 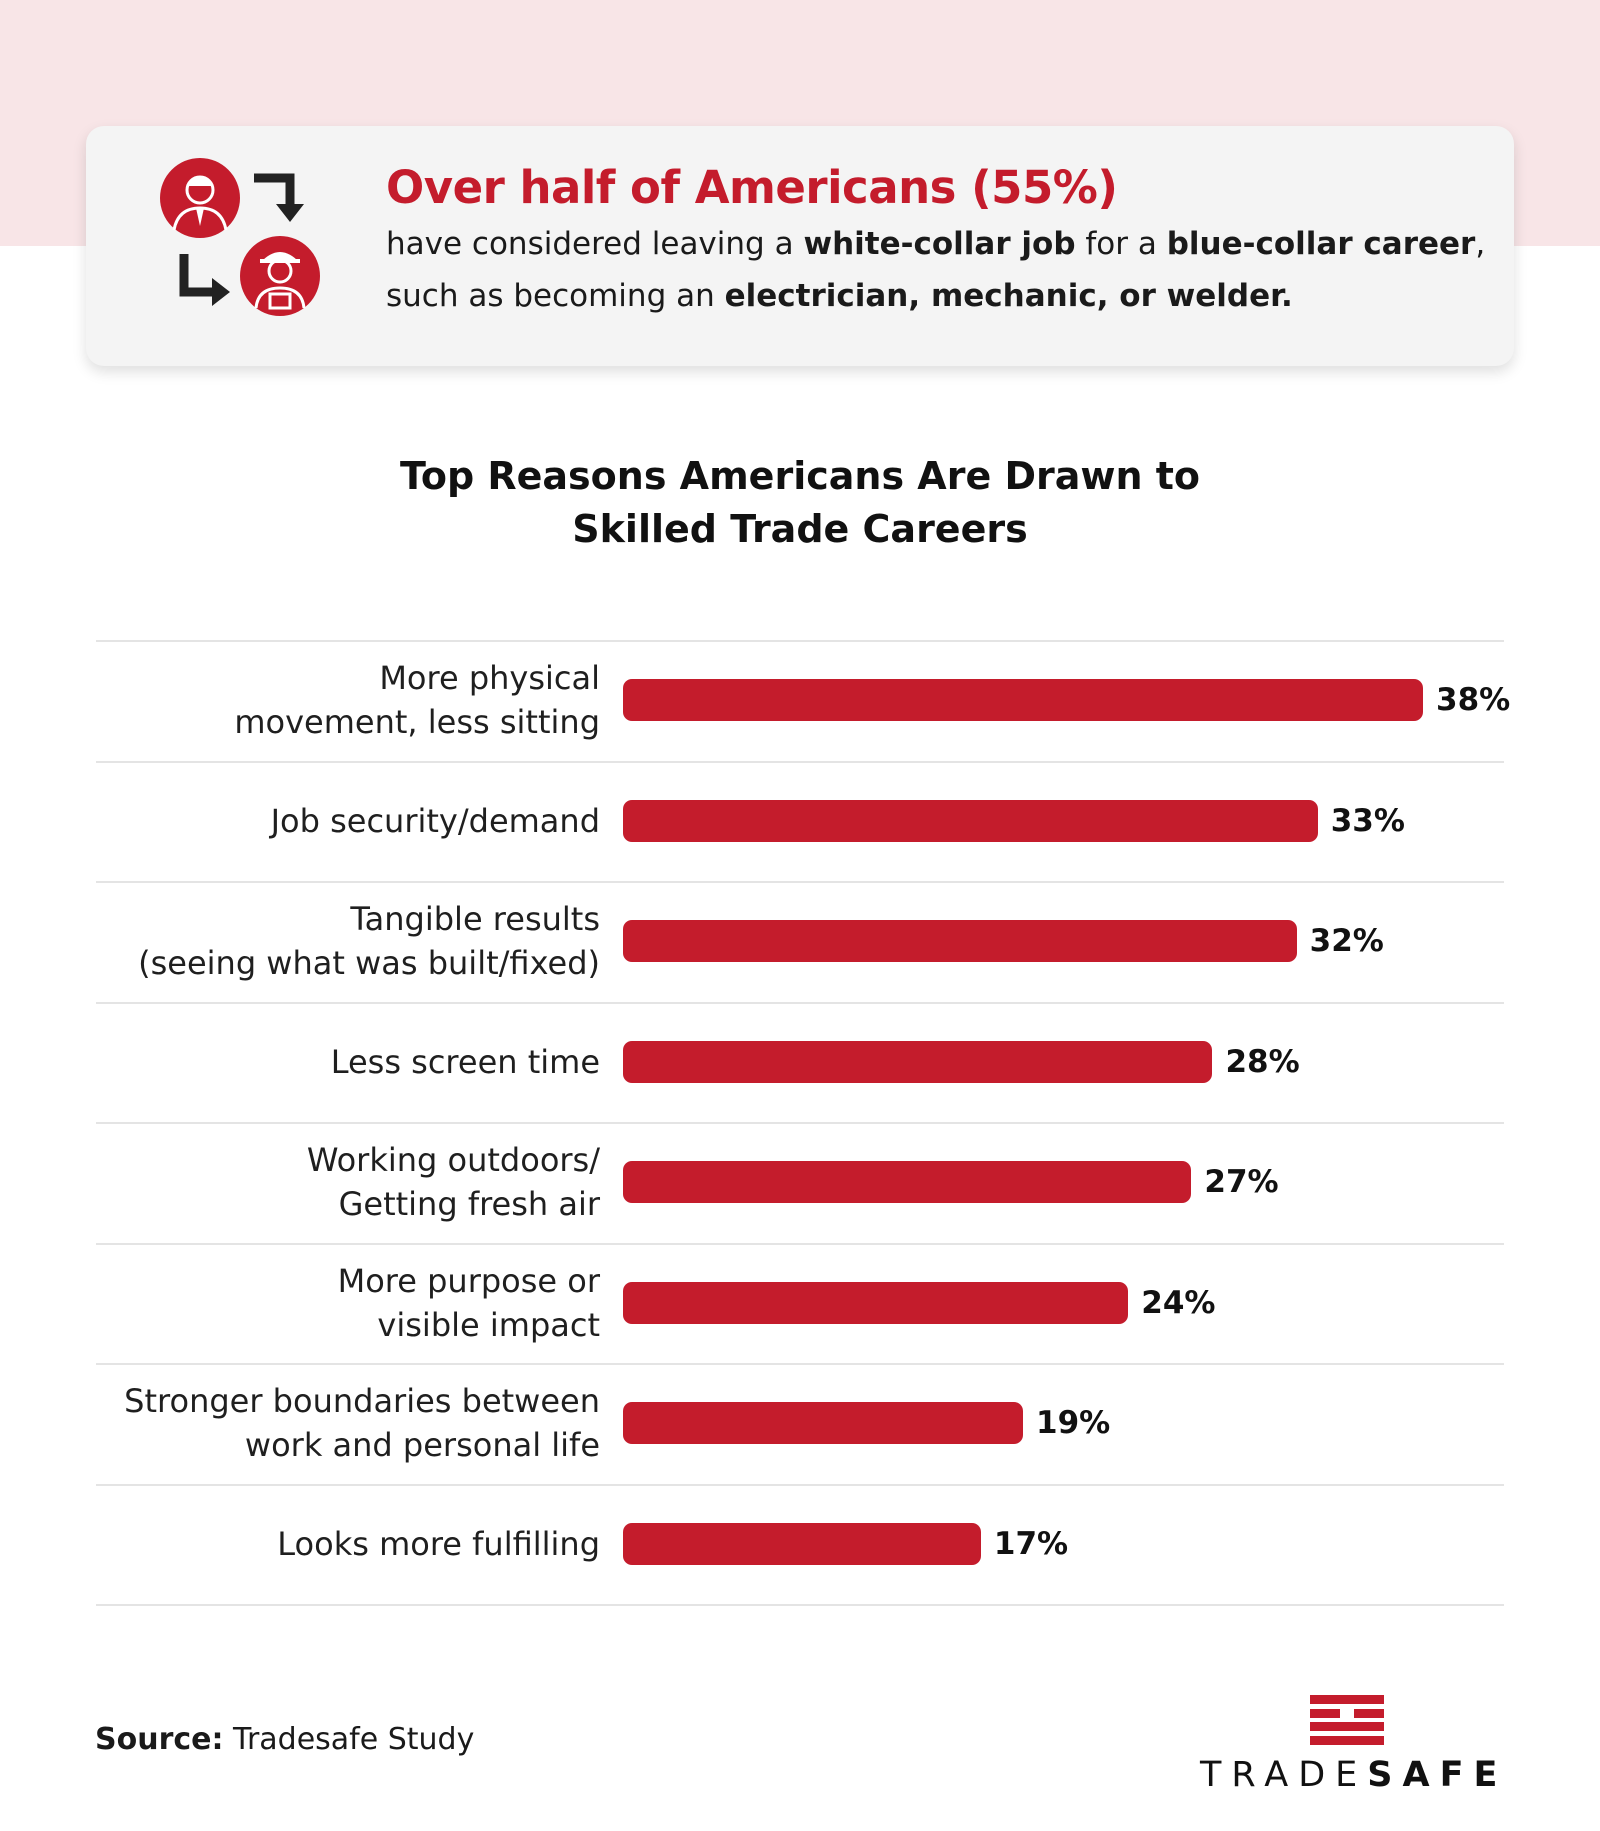 What do you see at coordinates (204, 280) in the screenshot?
I see `arrow-down-right-icon` at bounding box center [204, 280].